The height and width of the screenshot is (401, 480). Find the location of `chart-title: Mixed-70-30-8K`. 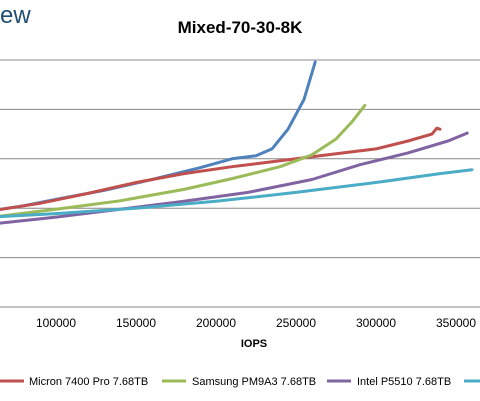

chart-title: Mixed-70-30-8K is located at coordinates (240, 27).